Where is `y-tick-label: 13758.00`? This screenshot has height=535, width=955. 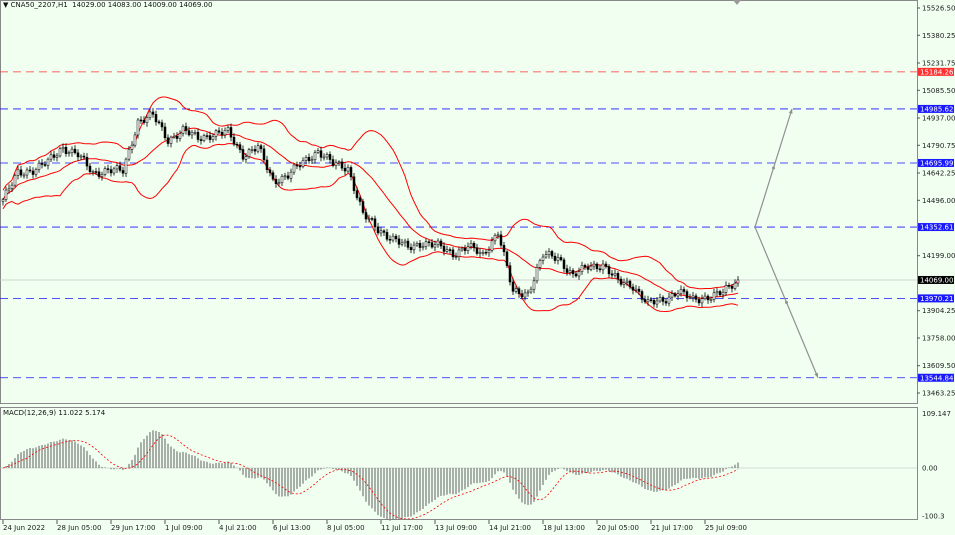
y-tick-label: 13758.00 is located at coordinates (938, 339).